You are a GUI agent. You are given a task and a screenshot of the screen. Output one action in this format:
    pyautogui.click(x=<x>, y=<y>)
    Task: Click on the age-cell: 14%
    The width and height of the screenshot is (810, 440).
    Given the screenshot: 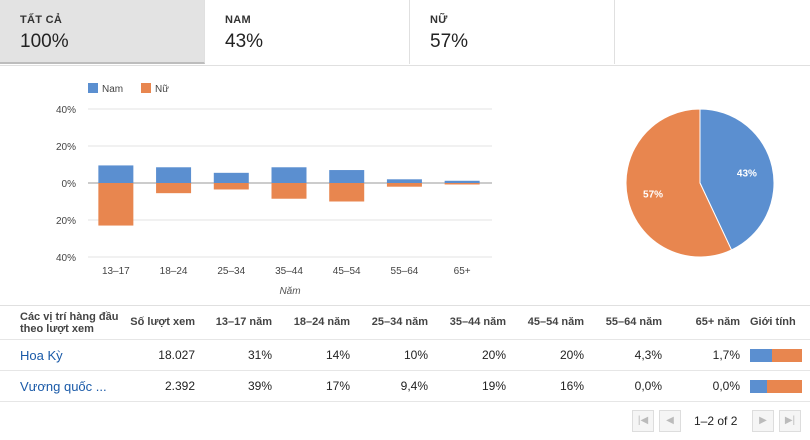 What is the action you would take?
    pyautogui.click(x=337, y=355)
    